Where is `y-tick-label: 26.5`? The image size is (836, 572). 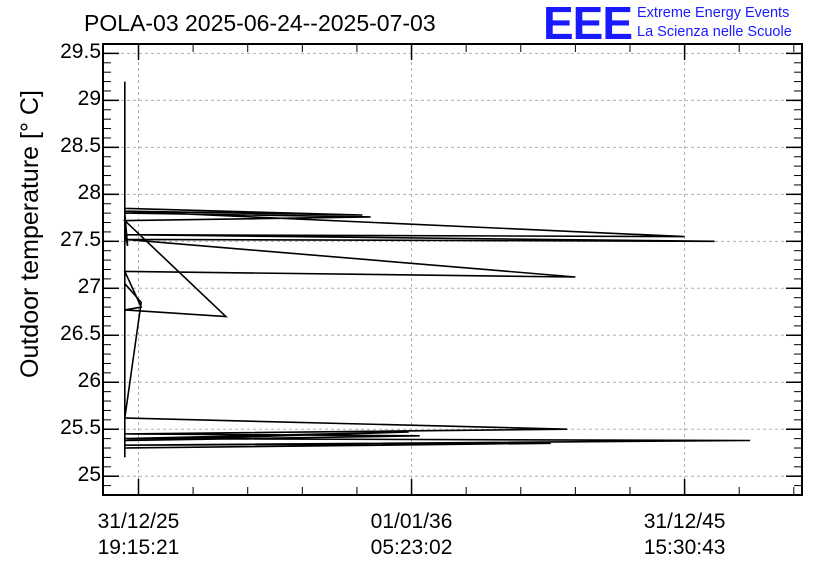 y-tick-label: 26.5 is located at coordinates (80, 334).